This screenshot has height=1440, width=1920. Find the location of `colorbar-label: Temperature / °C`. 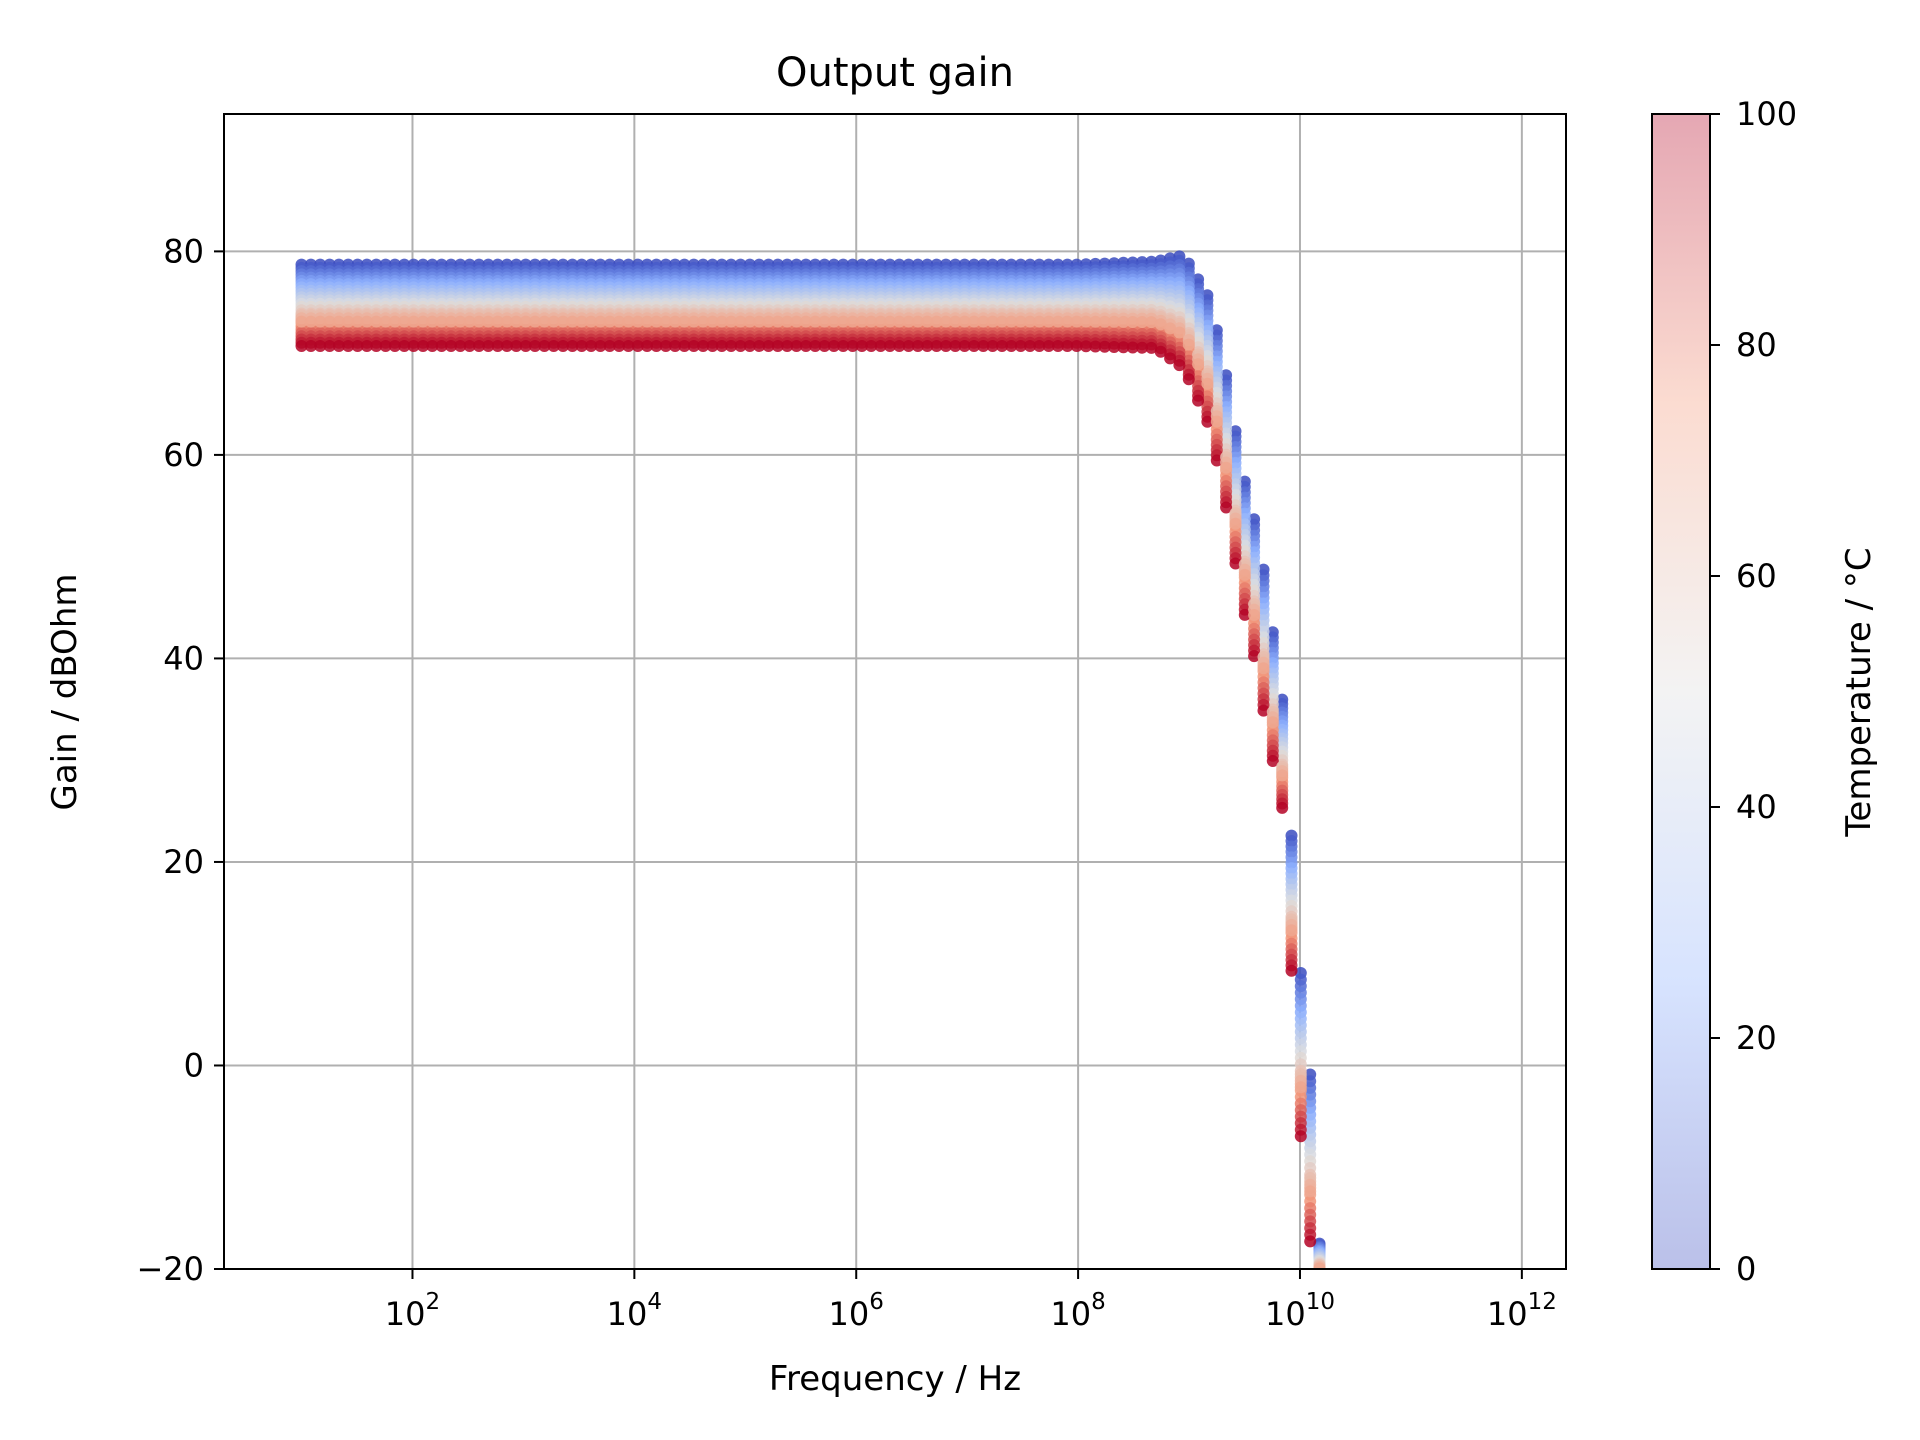

colorbar-label: Temperature / °C is located at coordinates (1859, 692).